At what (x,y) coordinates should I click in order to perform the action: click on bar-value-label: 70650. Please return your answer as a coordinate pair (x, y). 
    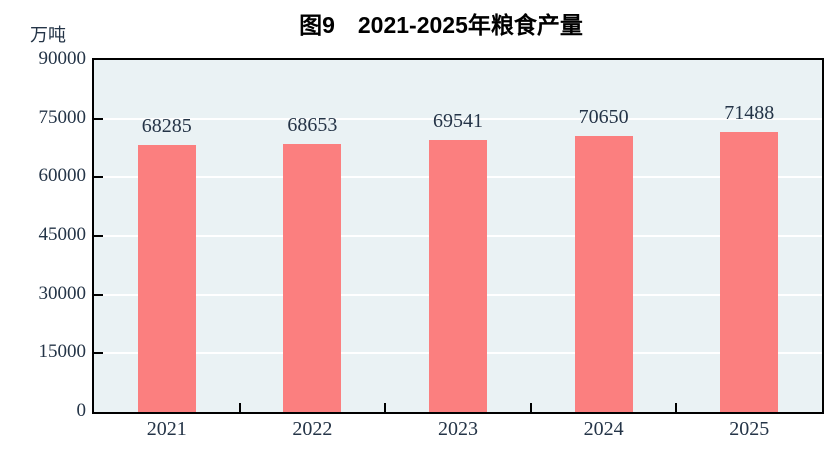
    Looking at the image, I should click on (603, 116).